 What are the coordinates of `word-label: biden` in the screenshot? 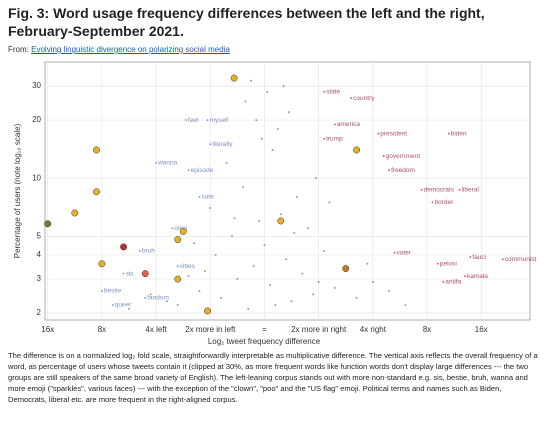 It's located at (459, 133).